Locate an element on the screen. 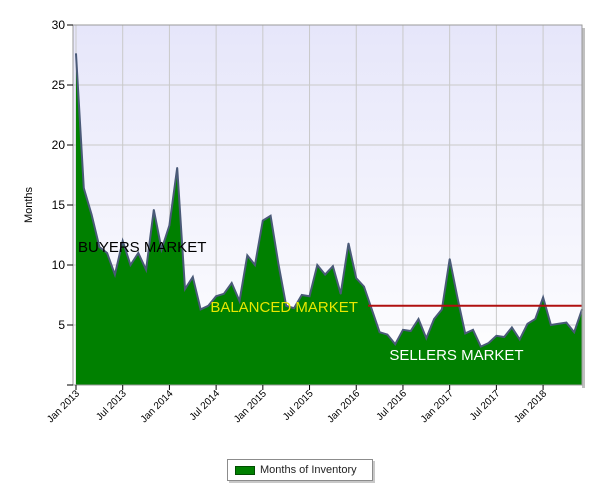 The image size is (600, 500). legend: Months of Inventory is located at coordinates (300, 470).